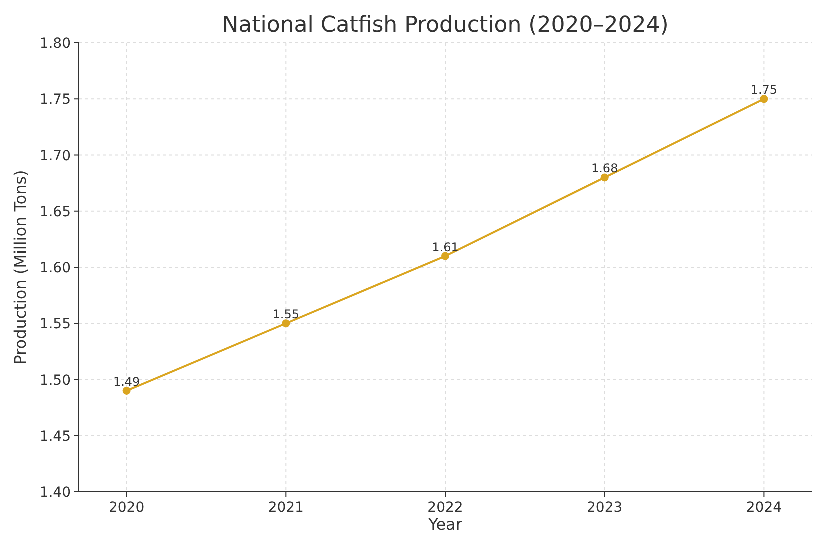  Describe the element at coordinates (55, 44) in the screenshot. I see `y-tick-label: 1.80` at that location.